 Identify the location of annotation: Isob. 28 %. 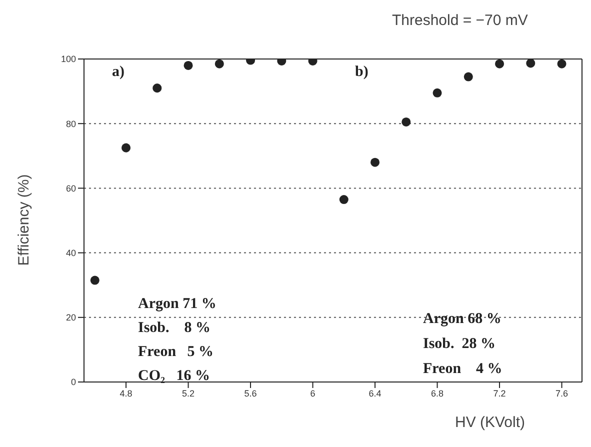
(459, 344).